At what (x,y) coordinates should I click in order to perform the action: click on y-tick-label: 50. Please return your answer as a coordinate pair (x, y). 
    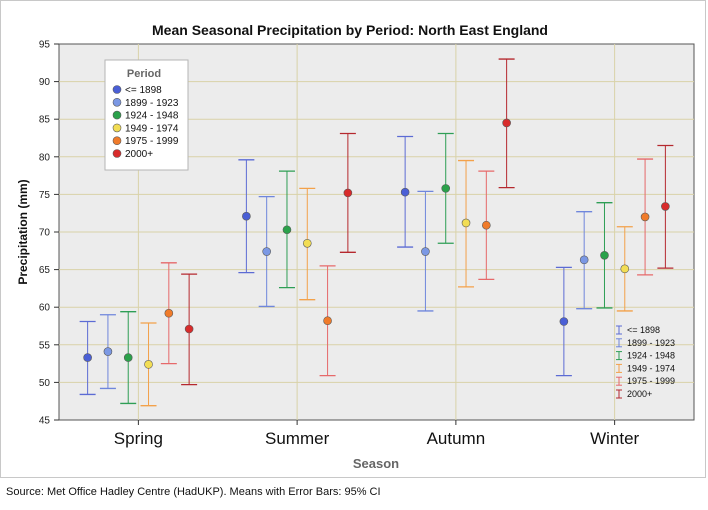
    Looking at the image, I should click on (45, 383).